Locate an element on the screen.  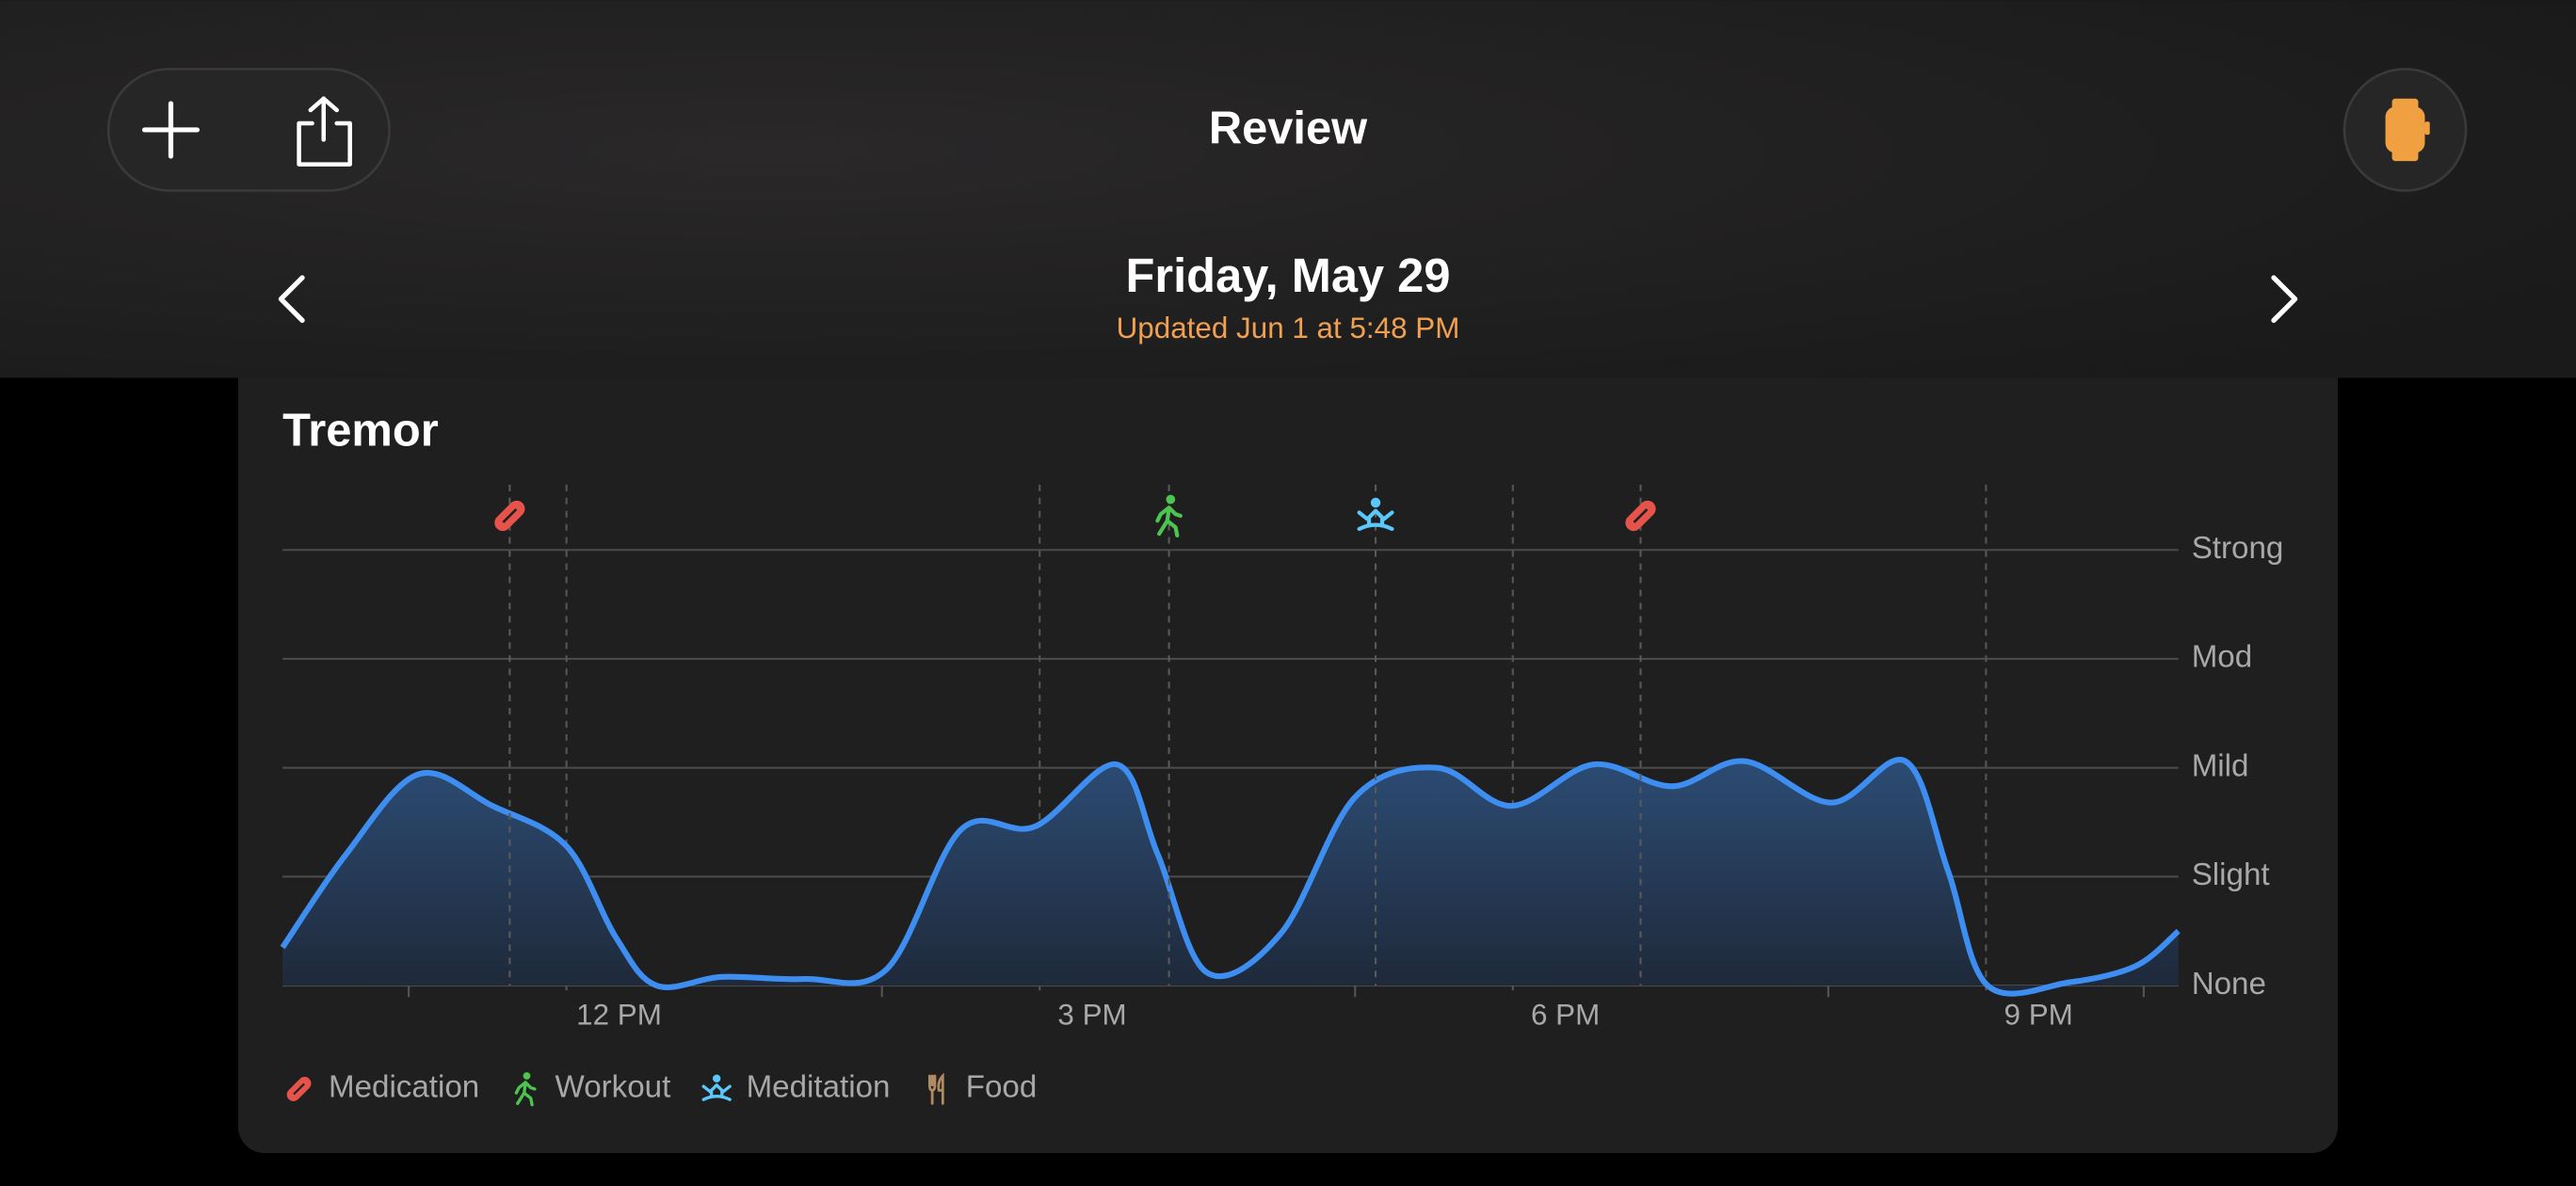
watch-icon is located at coordinates (2407, 130).